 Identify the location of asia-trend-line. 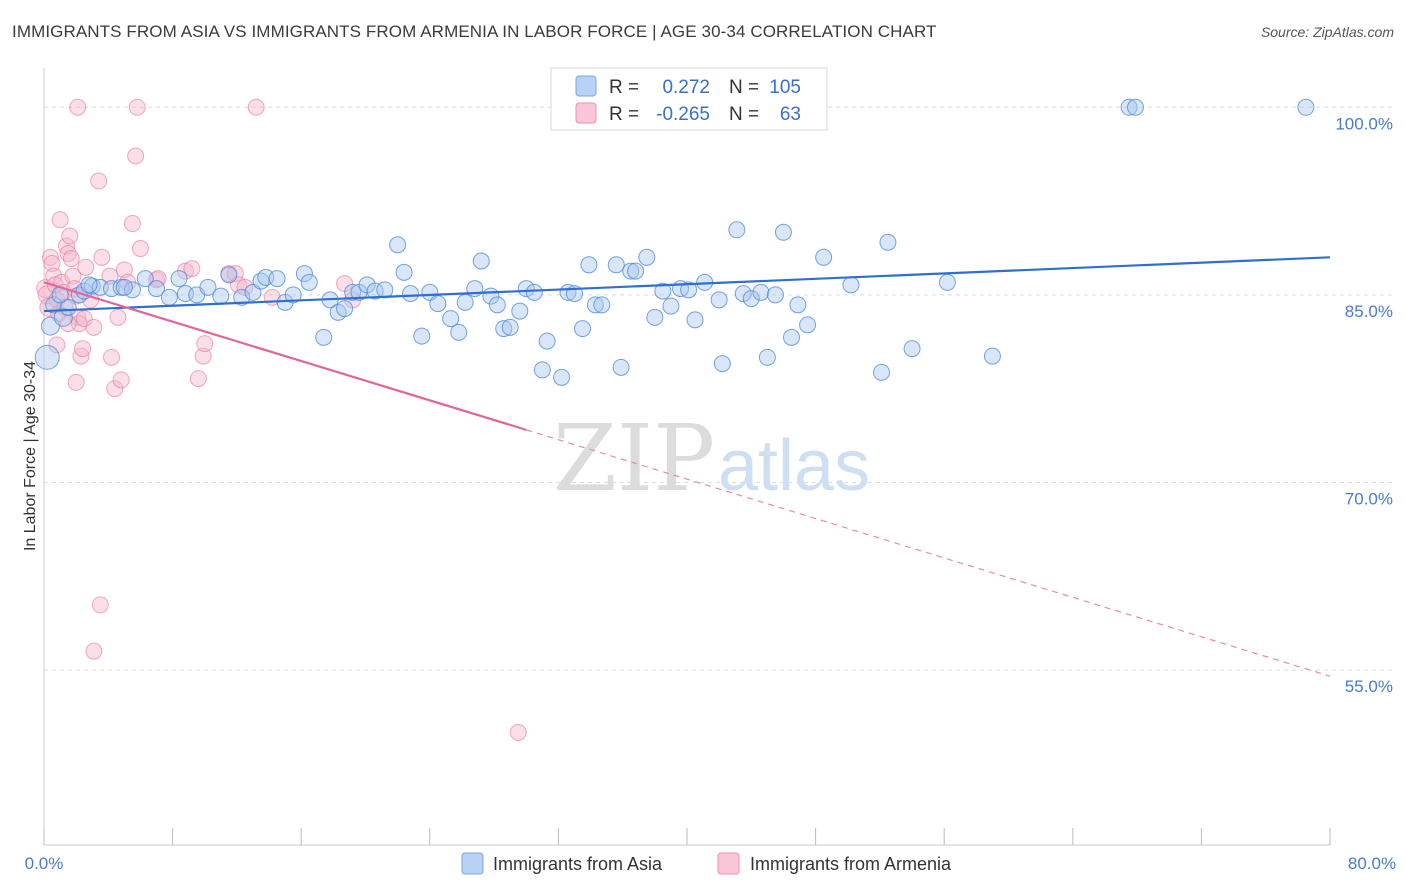
(687, 284).